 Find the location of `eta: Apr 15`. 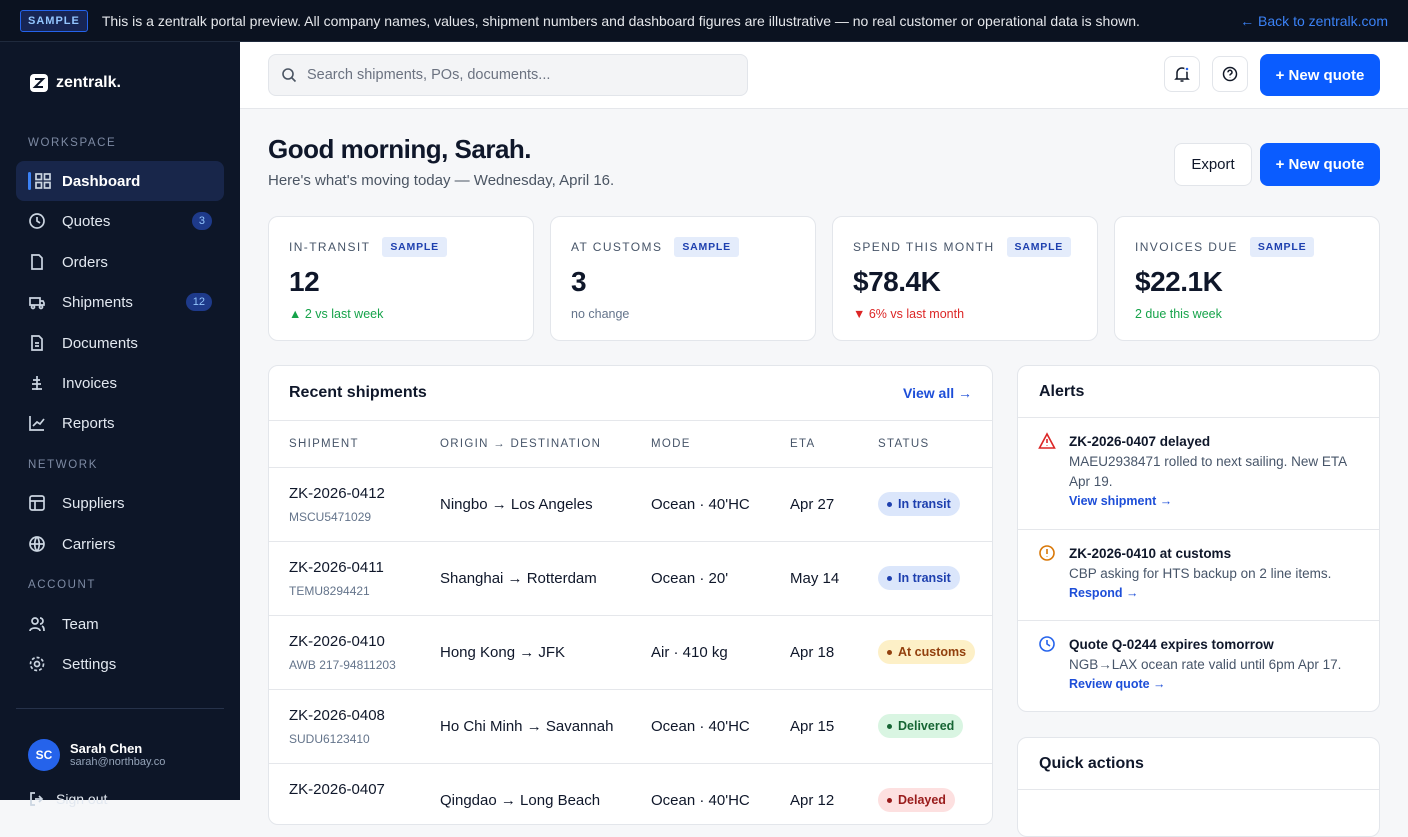

eta: Apr 15 is located at coordinates (833, 726).